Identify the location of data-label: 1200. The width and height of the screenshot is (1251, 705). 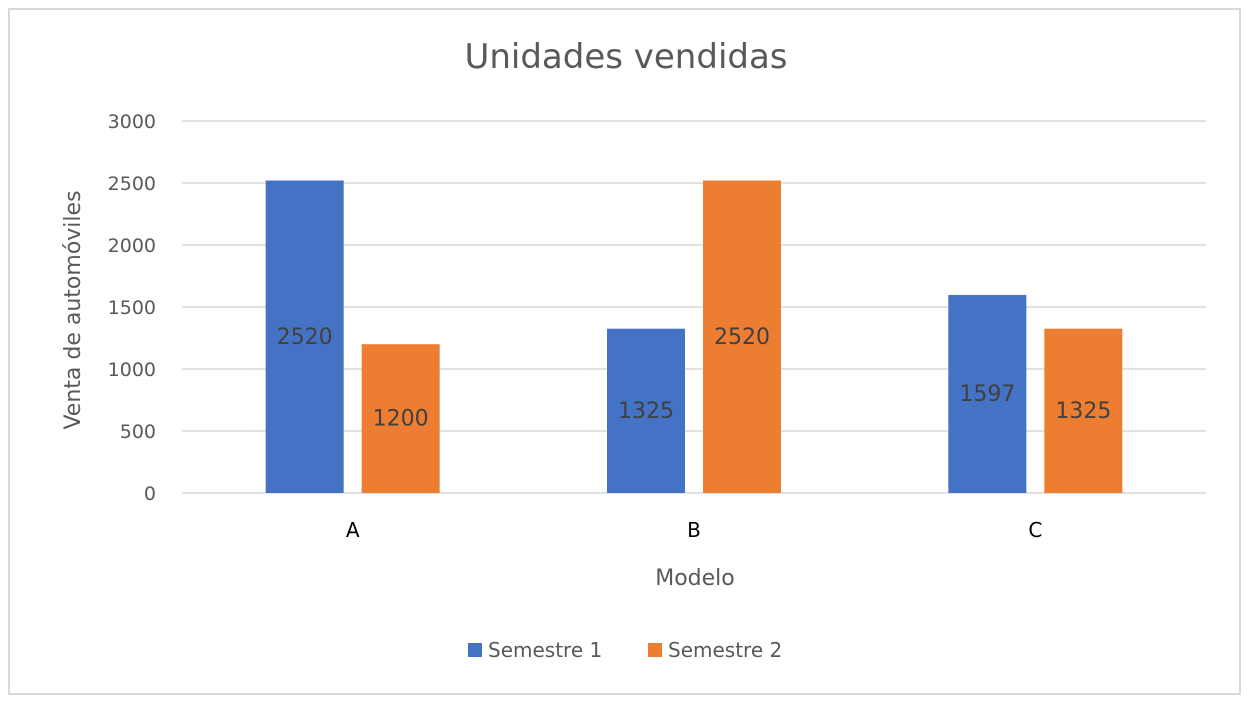
(401, 419).